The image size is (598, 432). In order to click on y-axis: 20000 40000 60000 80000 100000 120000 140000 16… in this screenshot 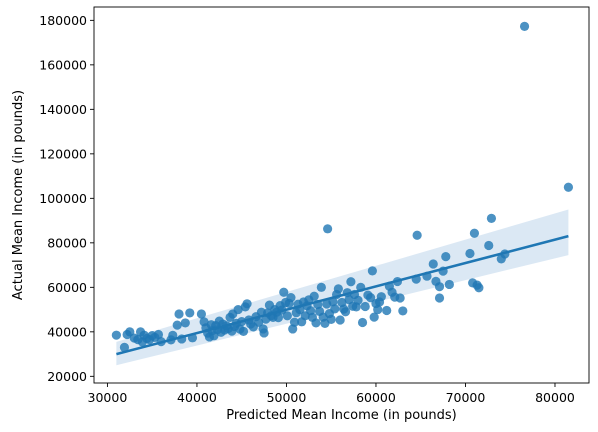, I will do `click(66, 198)`.